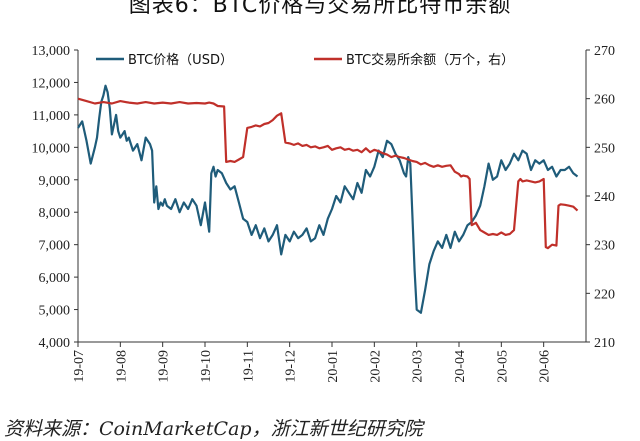 This screenshot has height=441, width=640. I want to click on y-right-tick-label: 240, so click(604, 197).